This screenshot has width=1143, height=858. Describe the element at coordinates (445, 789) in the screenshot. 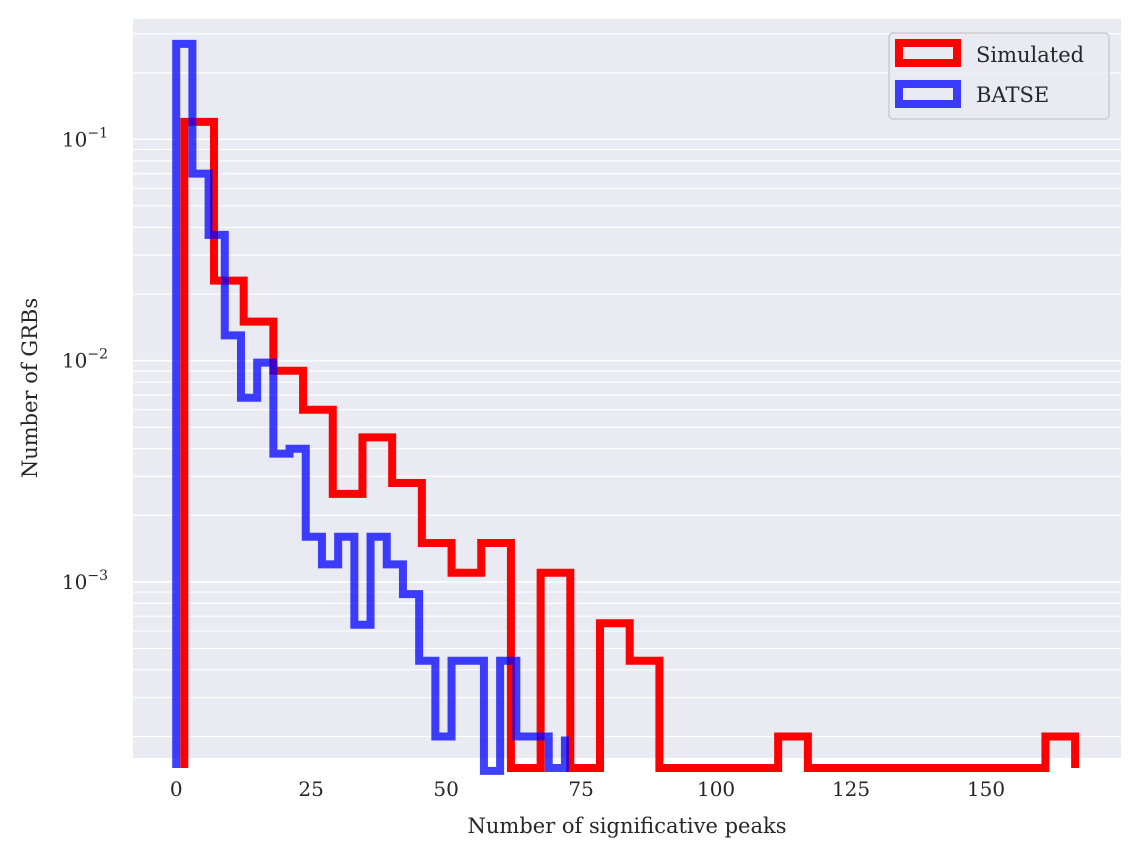

I see `x-tick-label: 50` at that location.